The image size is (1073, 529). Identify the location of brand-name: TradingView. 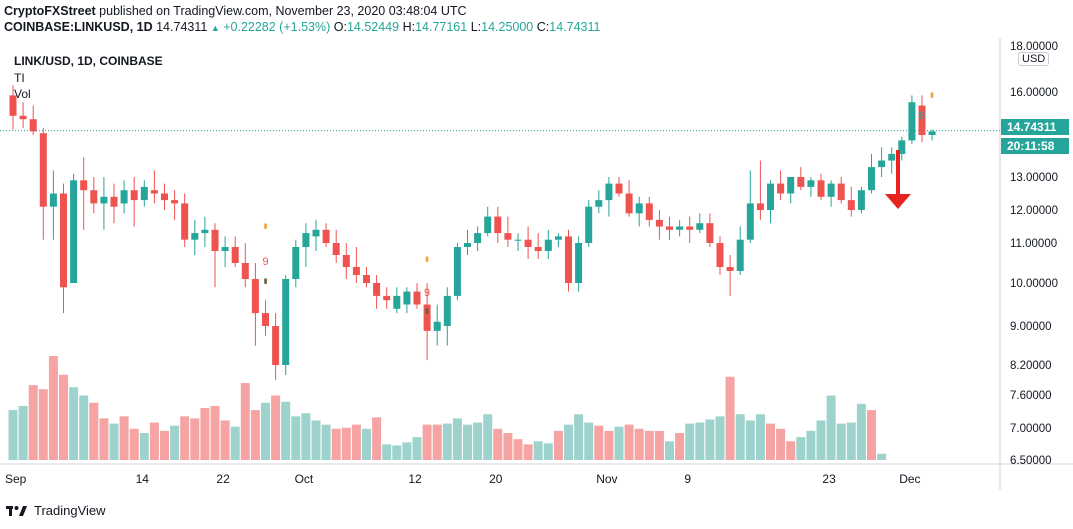
(70, 510).